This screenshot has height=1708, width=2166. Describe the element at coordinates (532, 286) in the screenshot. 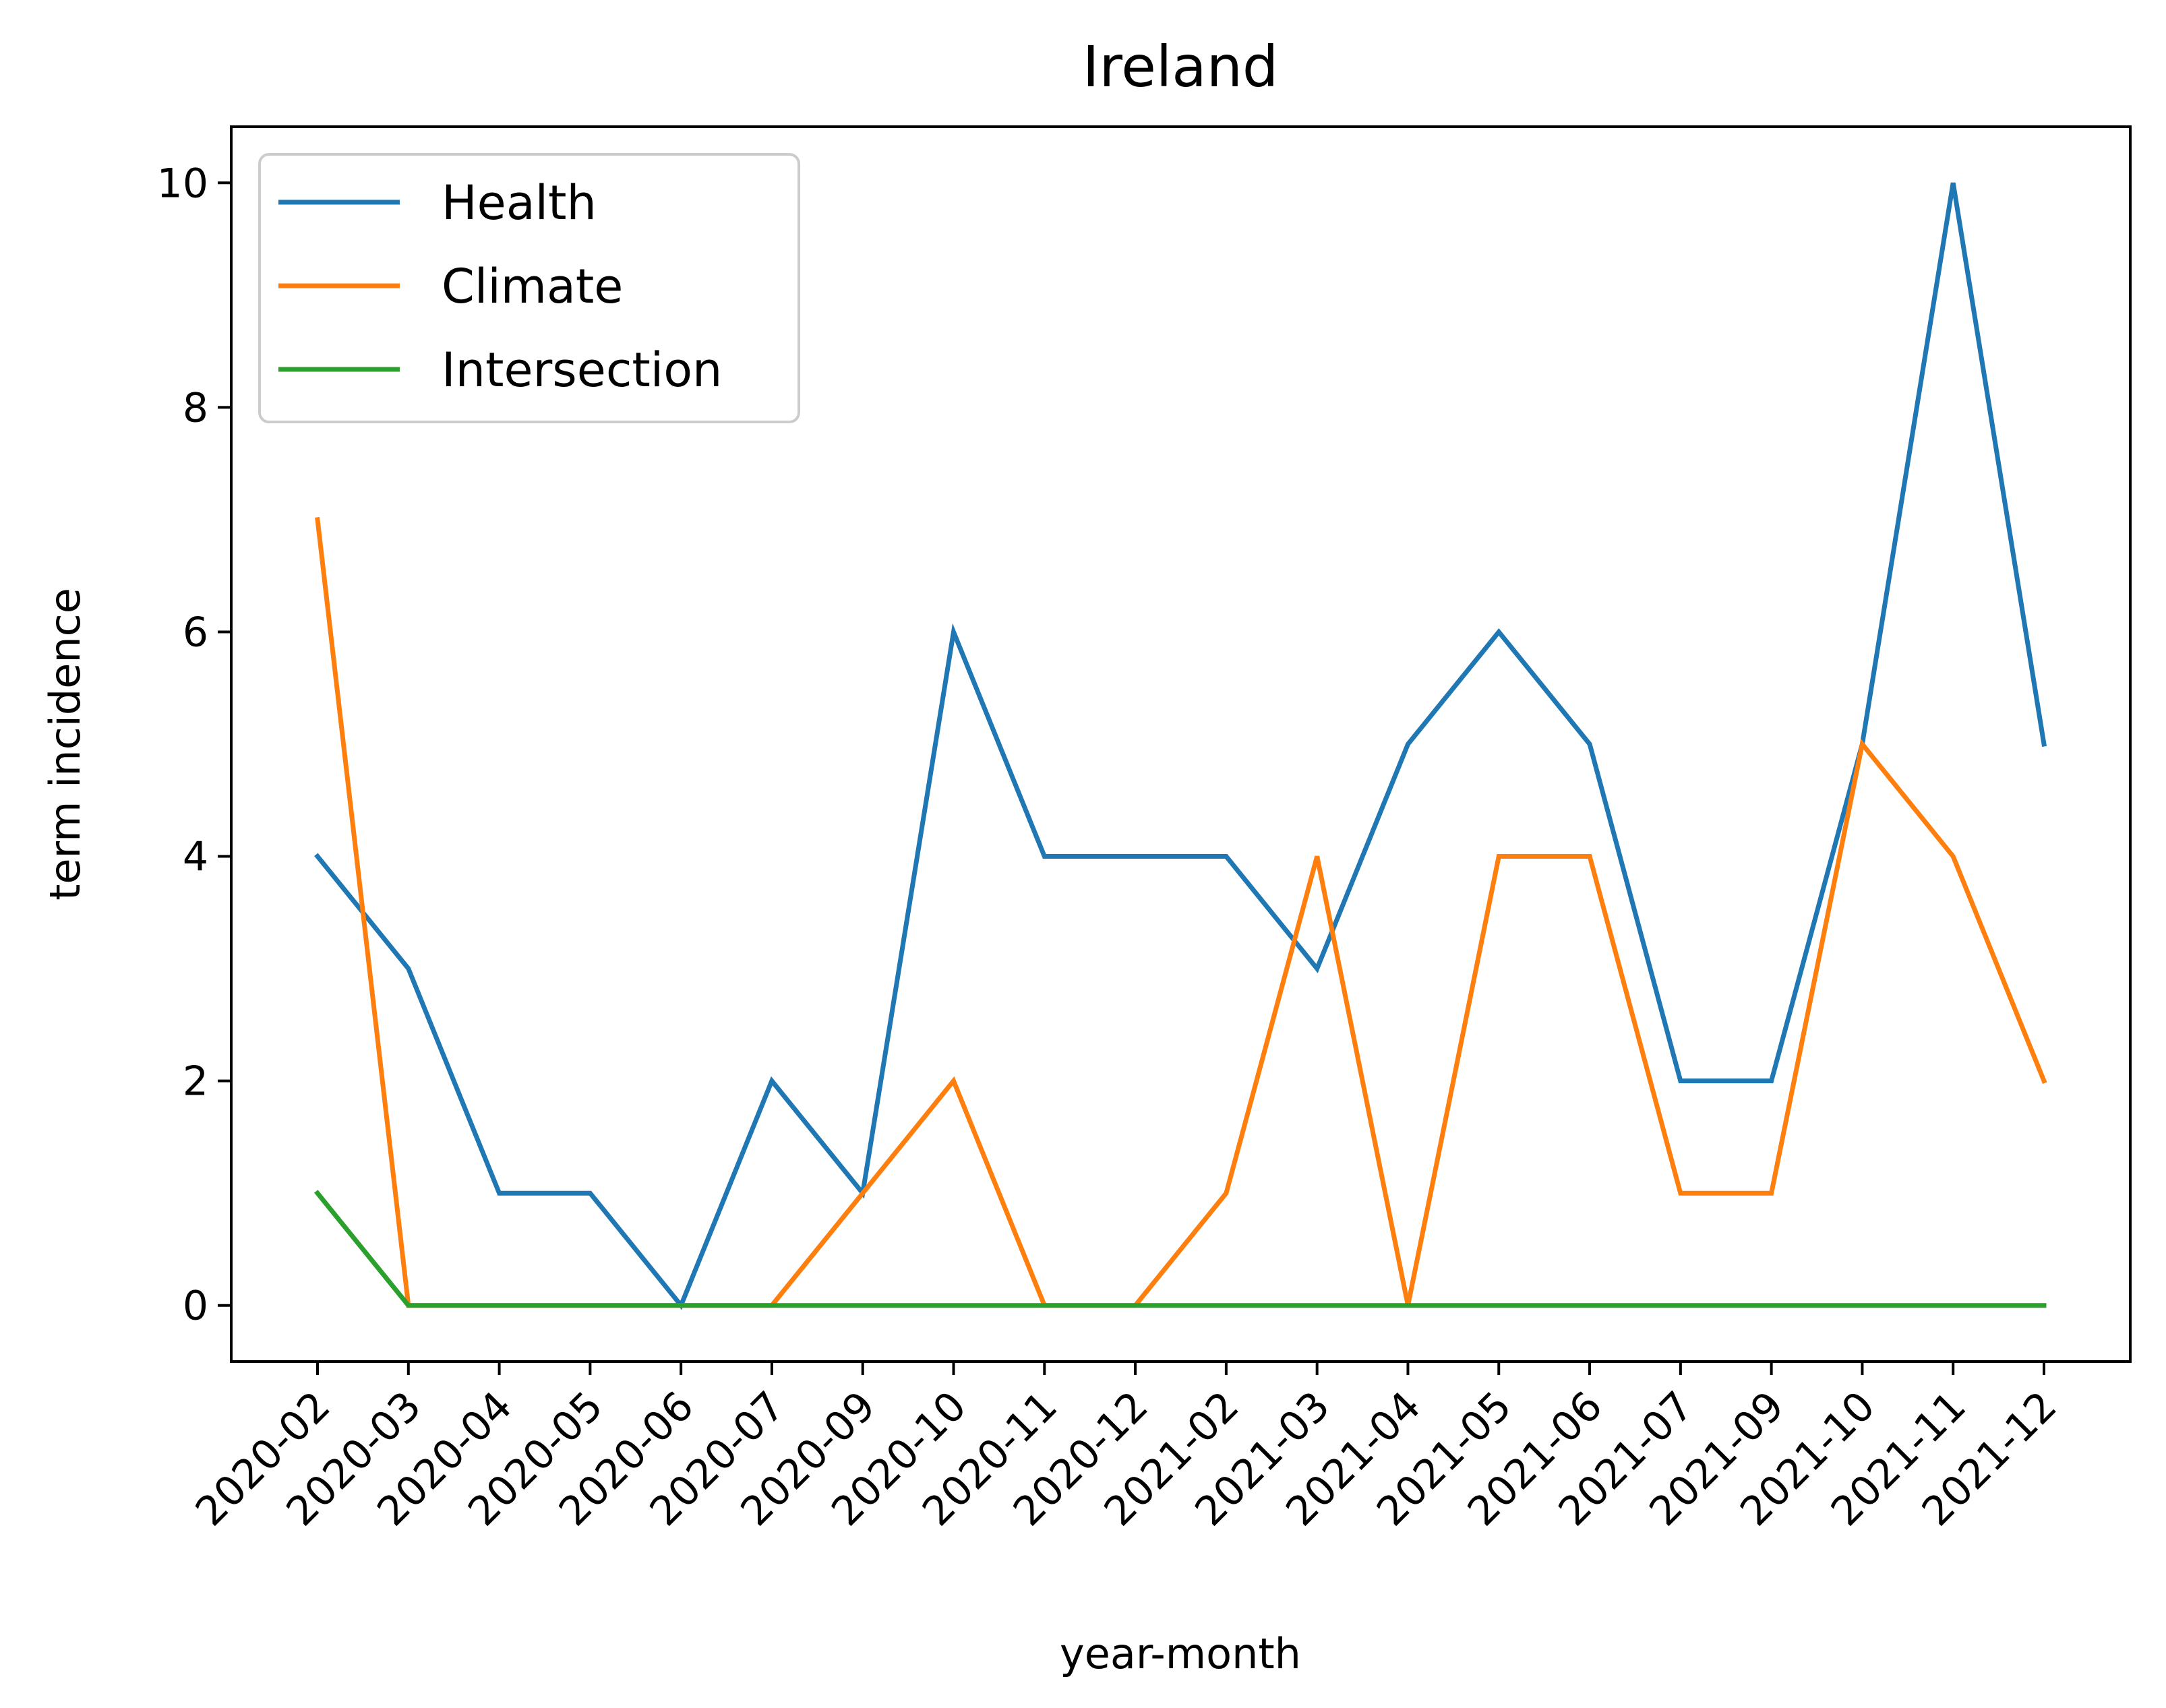

I see `legend-label-climate: Climate` at that location.